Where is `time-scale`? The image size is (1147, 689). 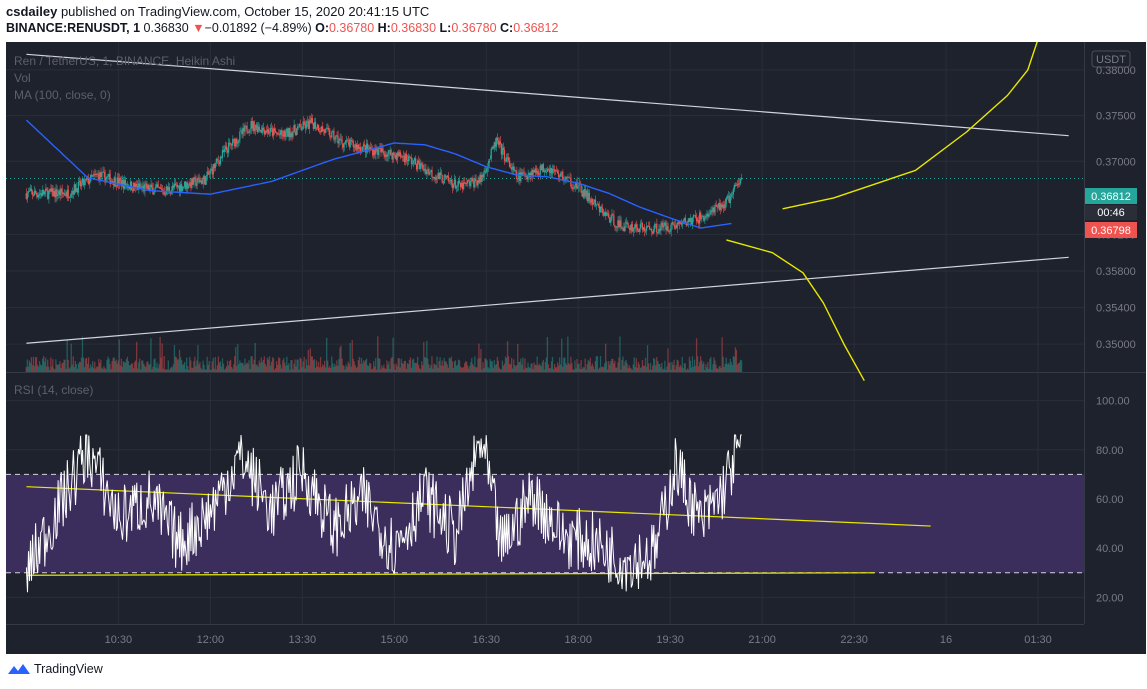 time-scale is located at coordinates (576, 639).